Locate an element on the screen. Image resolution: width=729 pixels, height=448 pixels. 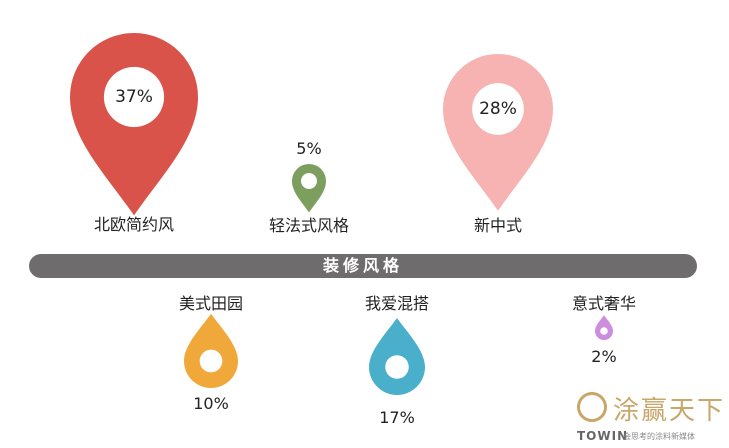
category-bar: 装修风格 is located at coordinates (363, 266).